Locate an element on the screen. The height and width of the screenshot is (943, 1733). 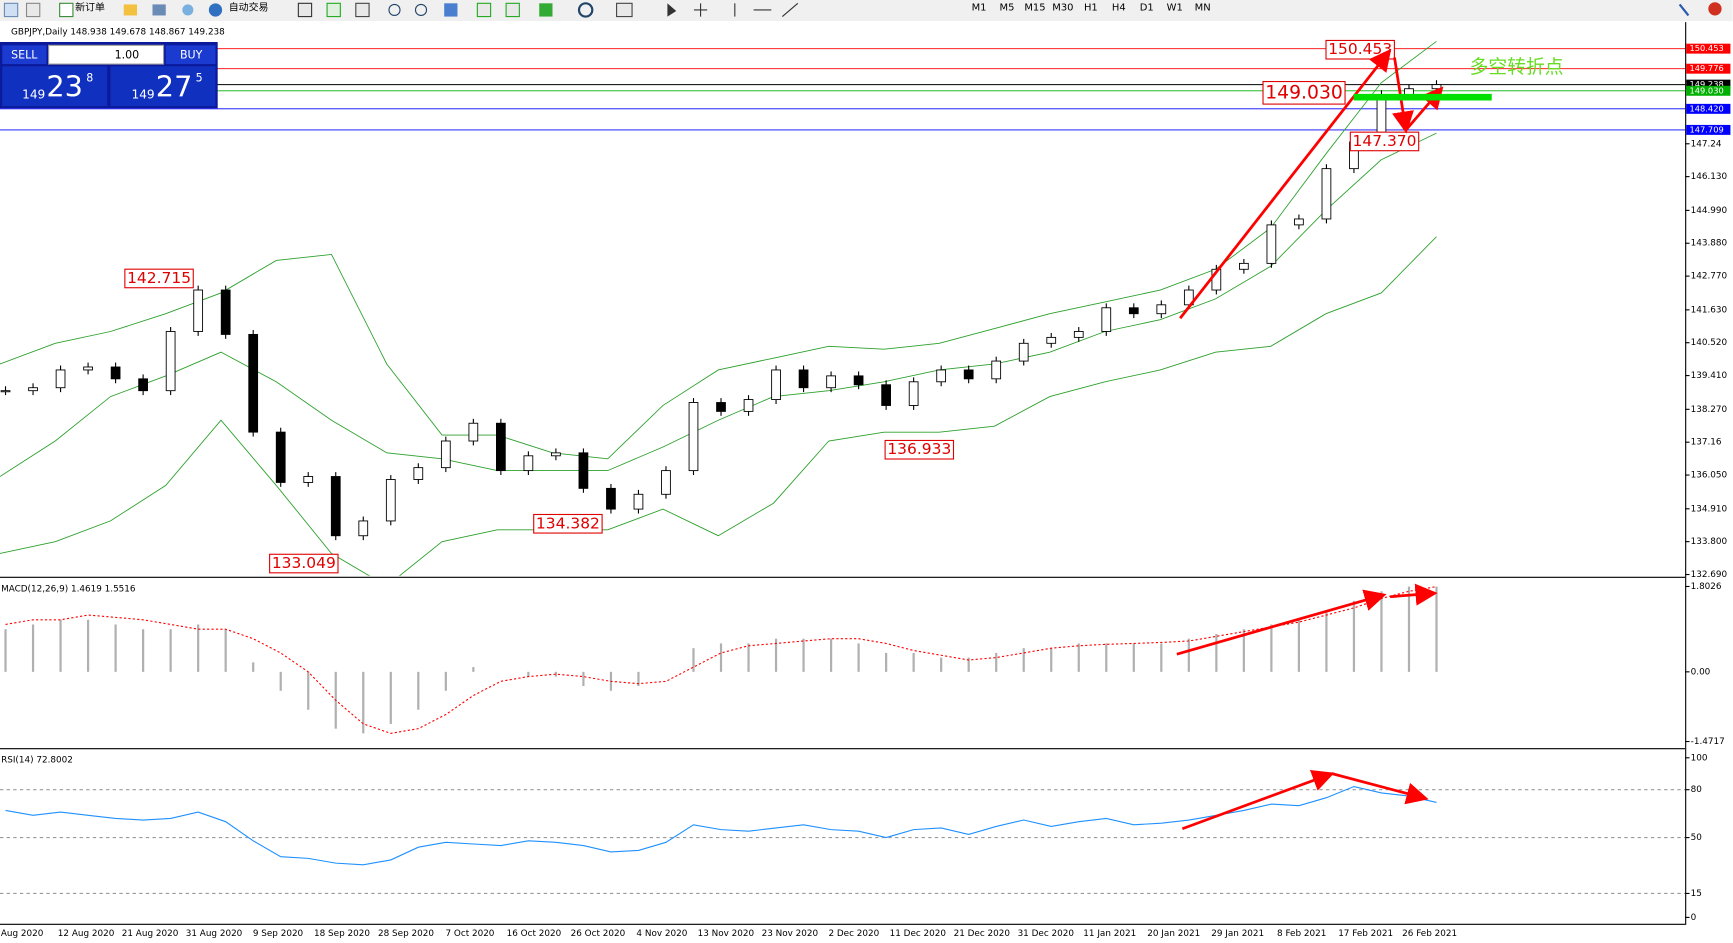
bid-big: 149 is located at coordinates (33, 95).